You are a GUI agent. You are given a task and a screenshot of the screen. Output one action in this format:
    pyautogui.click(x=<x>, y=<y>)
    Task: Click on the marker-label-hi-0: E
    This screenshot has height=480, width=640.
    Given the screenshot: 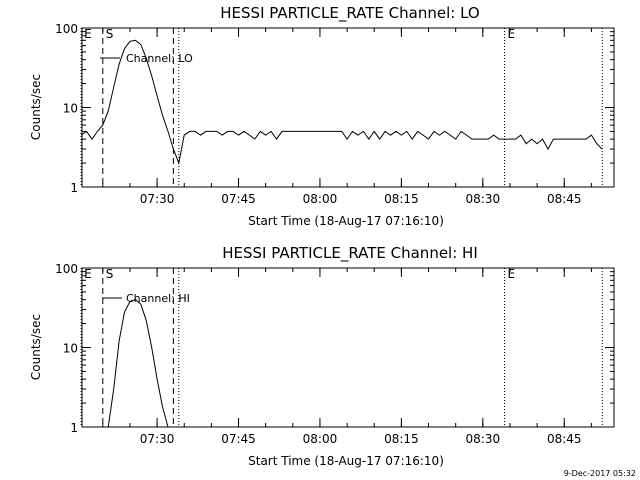 What is the action you would take?
    pyautogui.click(x=88, y=274)
    